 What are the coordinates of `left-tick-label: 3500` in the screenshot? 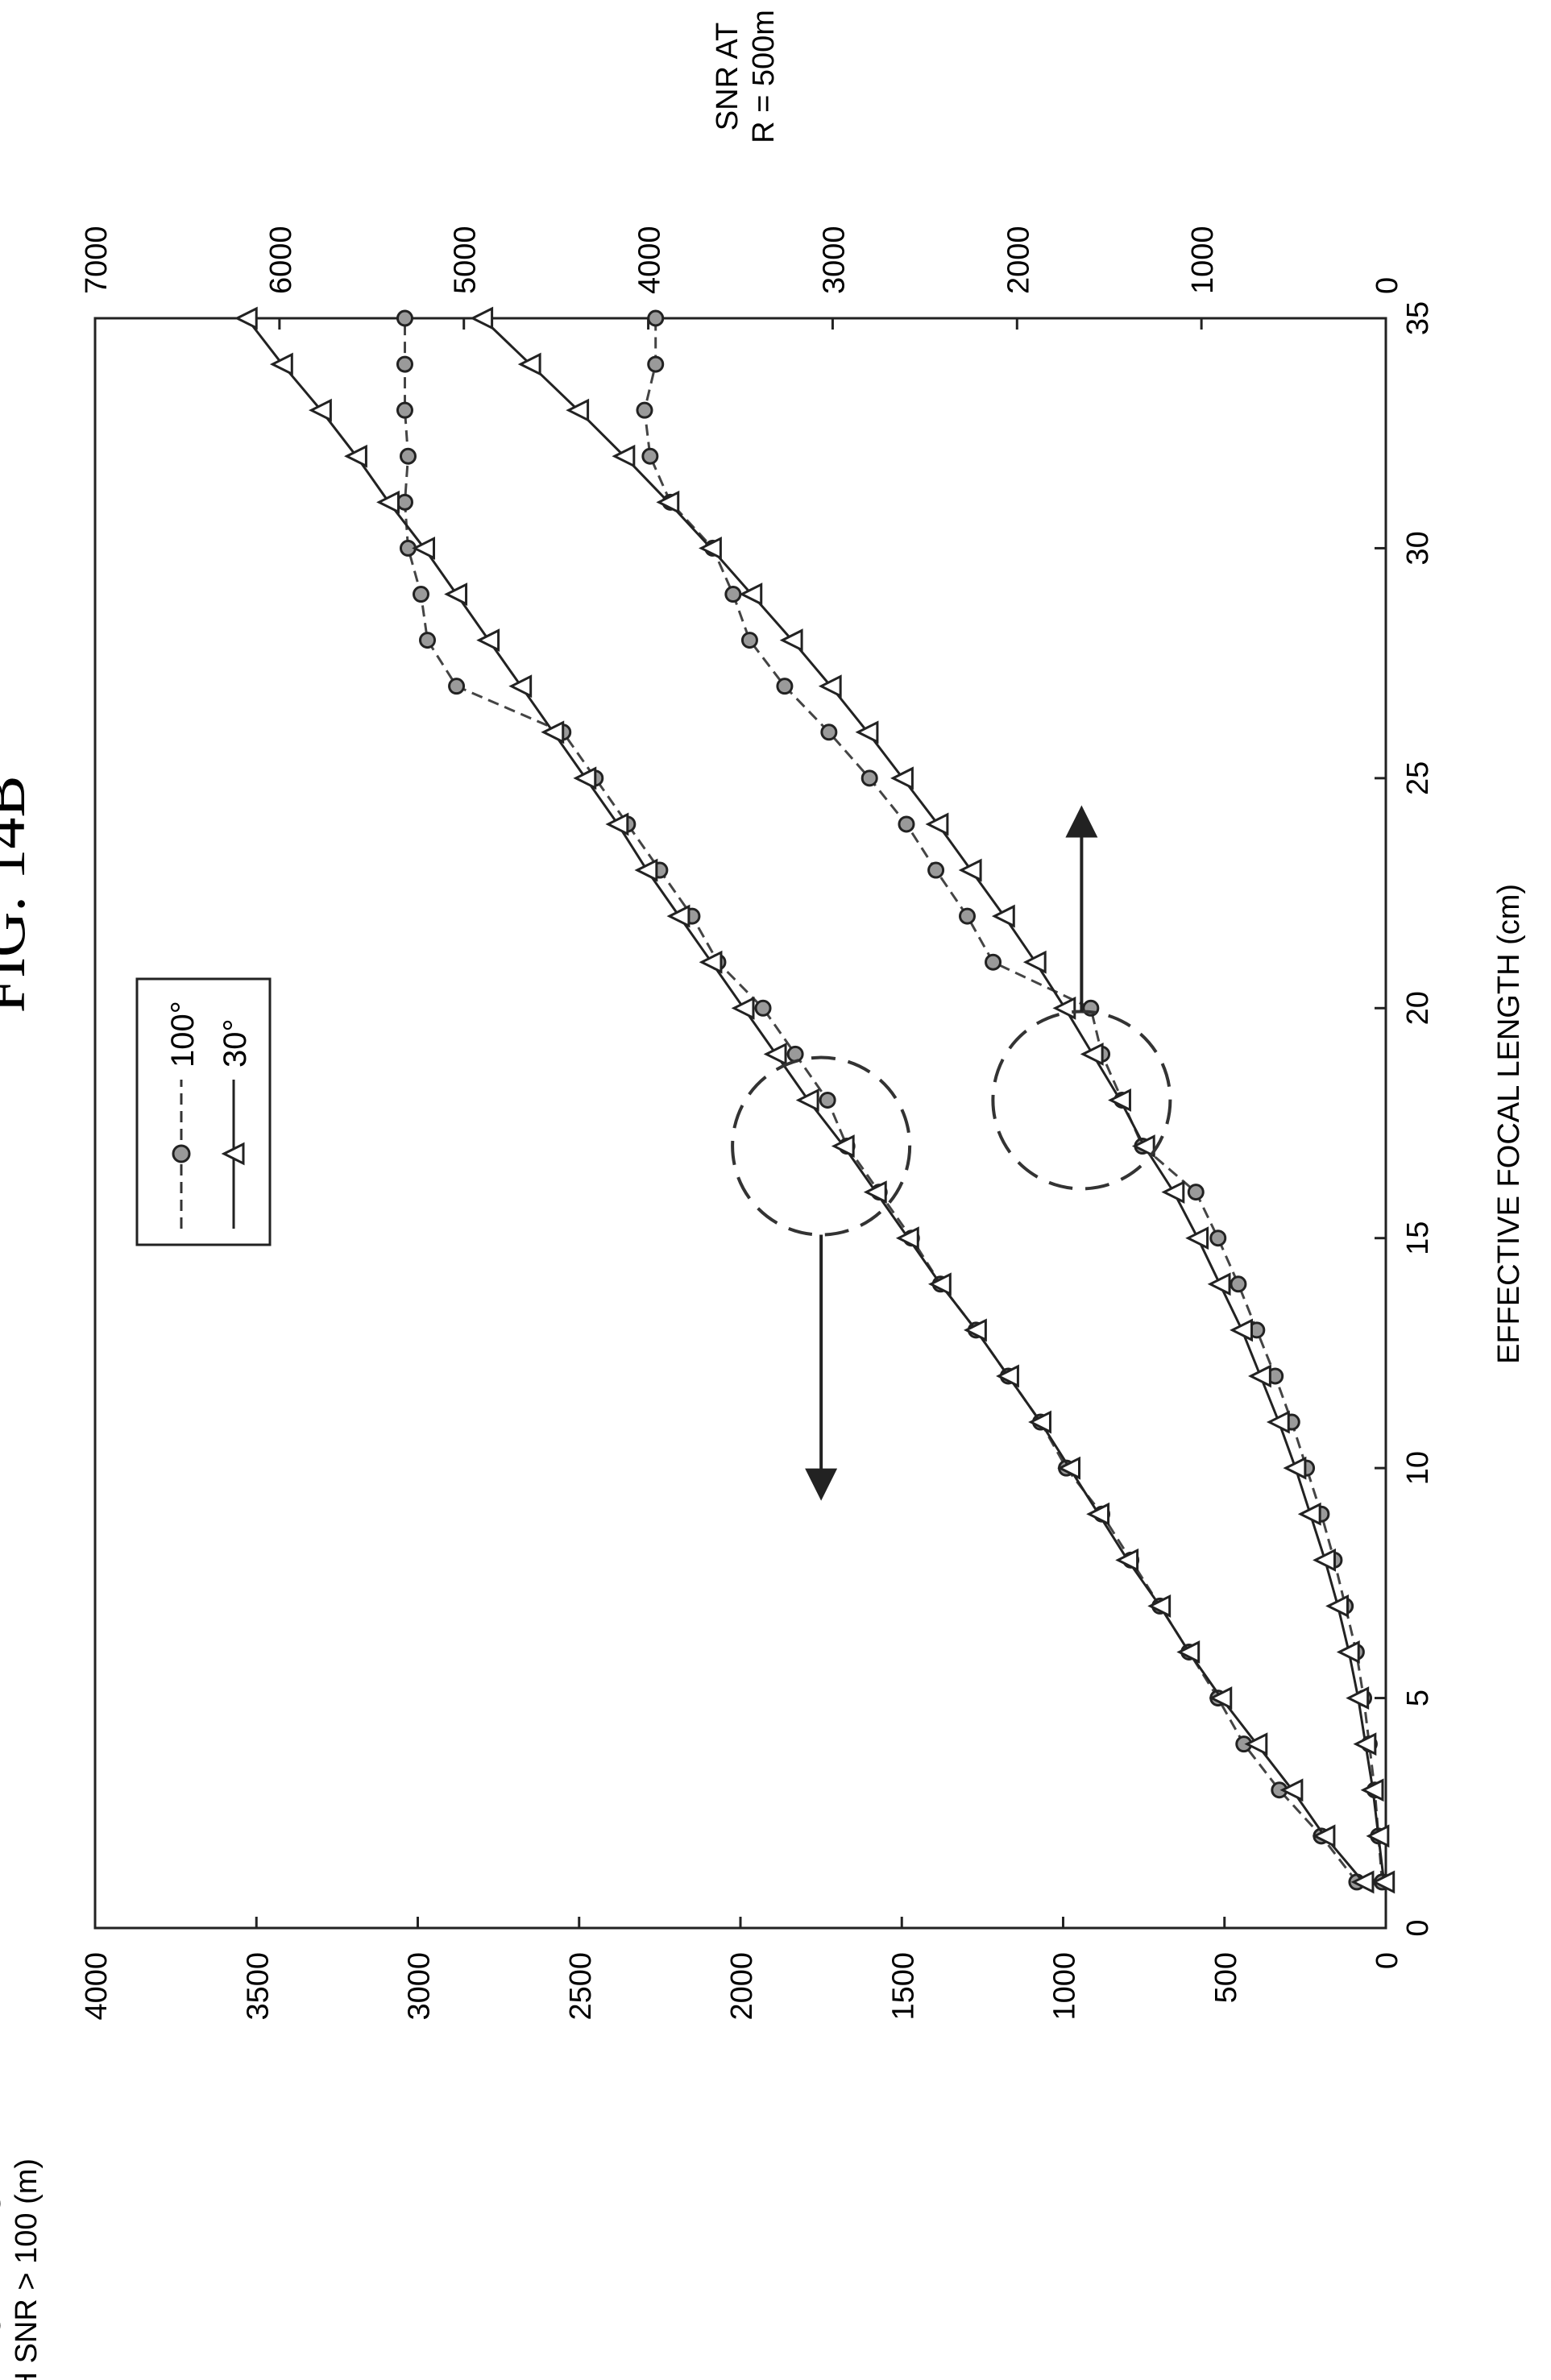 It's located at (258, 1986).